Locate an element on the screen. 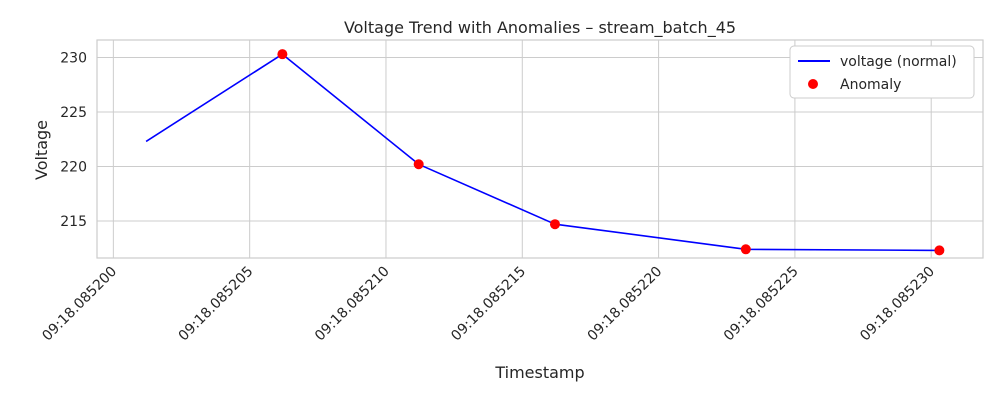 The height and width of the screenshot is (400, 1000). legend-anomaly-swatch is located at coordinates (813, 84).